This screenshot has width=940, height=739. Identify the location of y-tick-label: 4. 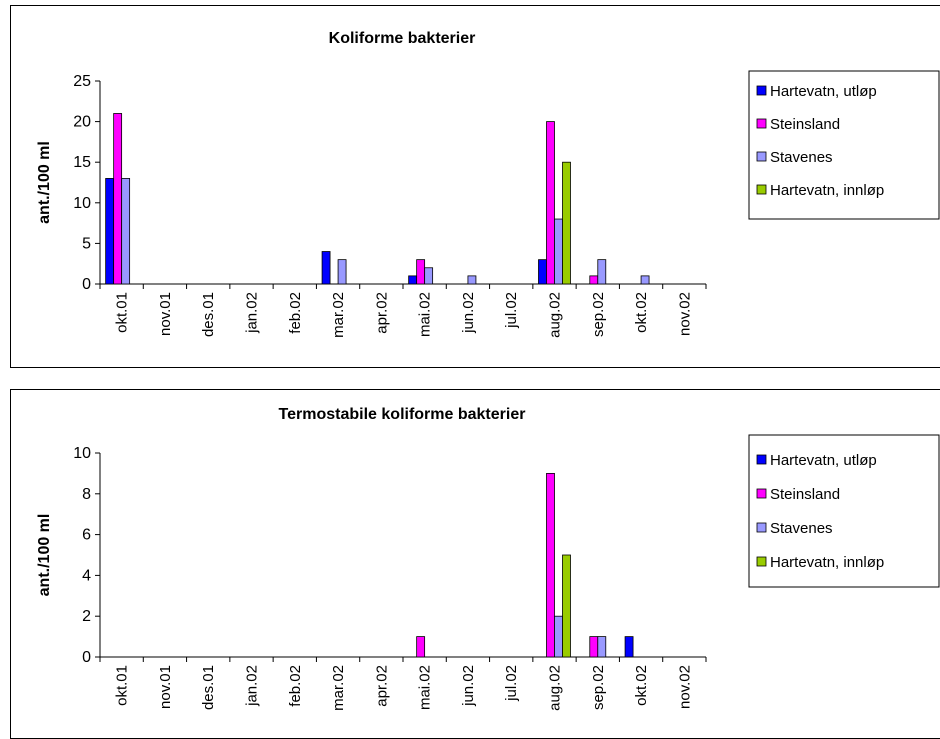
(86, 575).